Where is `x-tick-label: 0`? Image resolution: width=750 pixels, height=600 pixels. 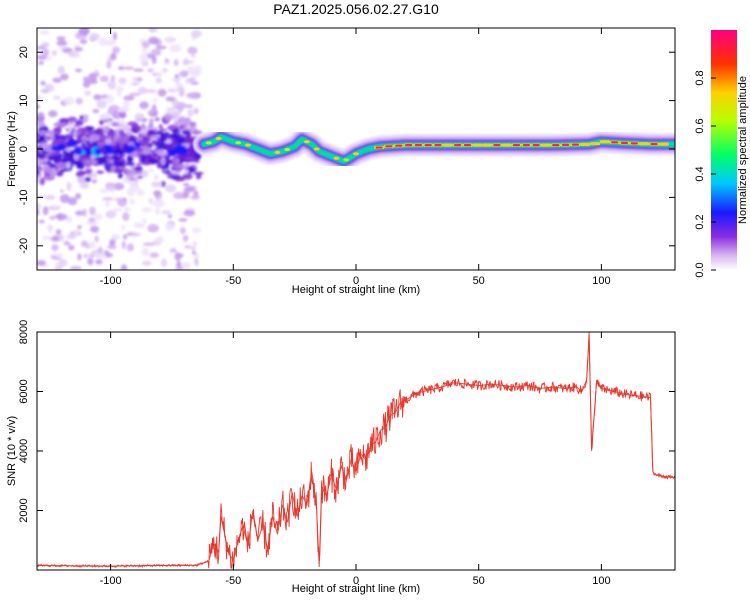
x-tick-label: 0 is located at coordinates (356, 581).